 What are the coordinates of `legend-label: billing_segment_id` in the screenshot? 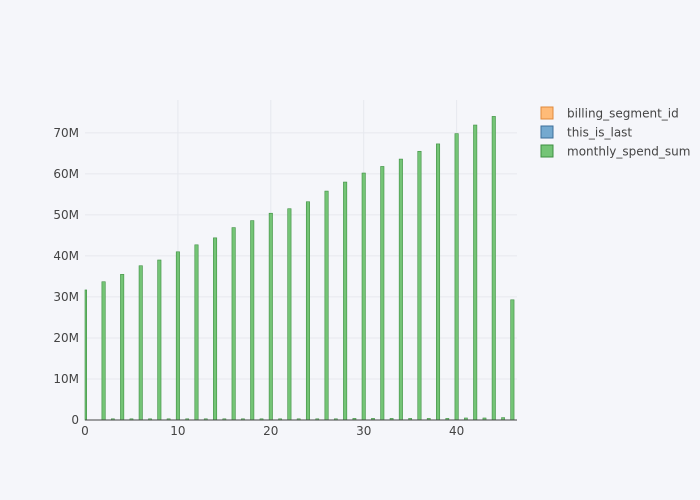 It's located at (623, 114).